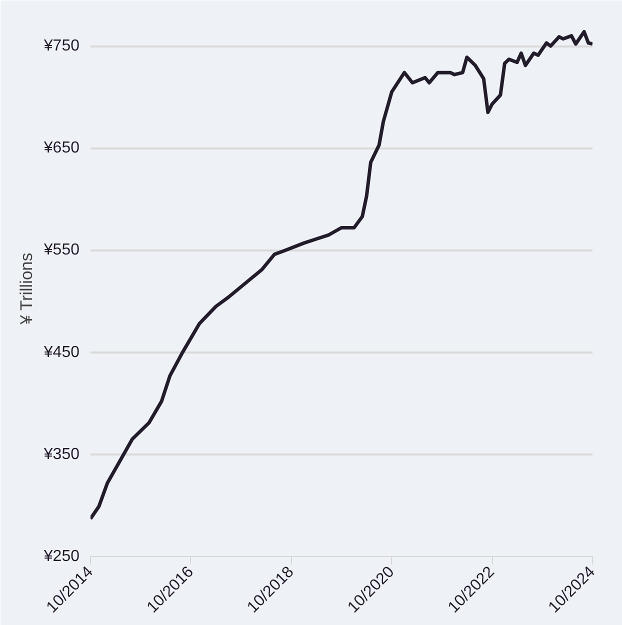 The height and width of the screenshot is (625, 622). Describe the element at coordinates (61, 250) in the screenshot. I see `y-tick-label: ¥550` at that location.